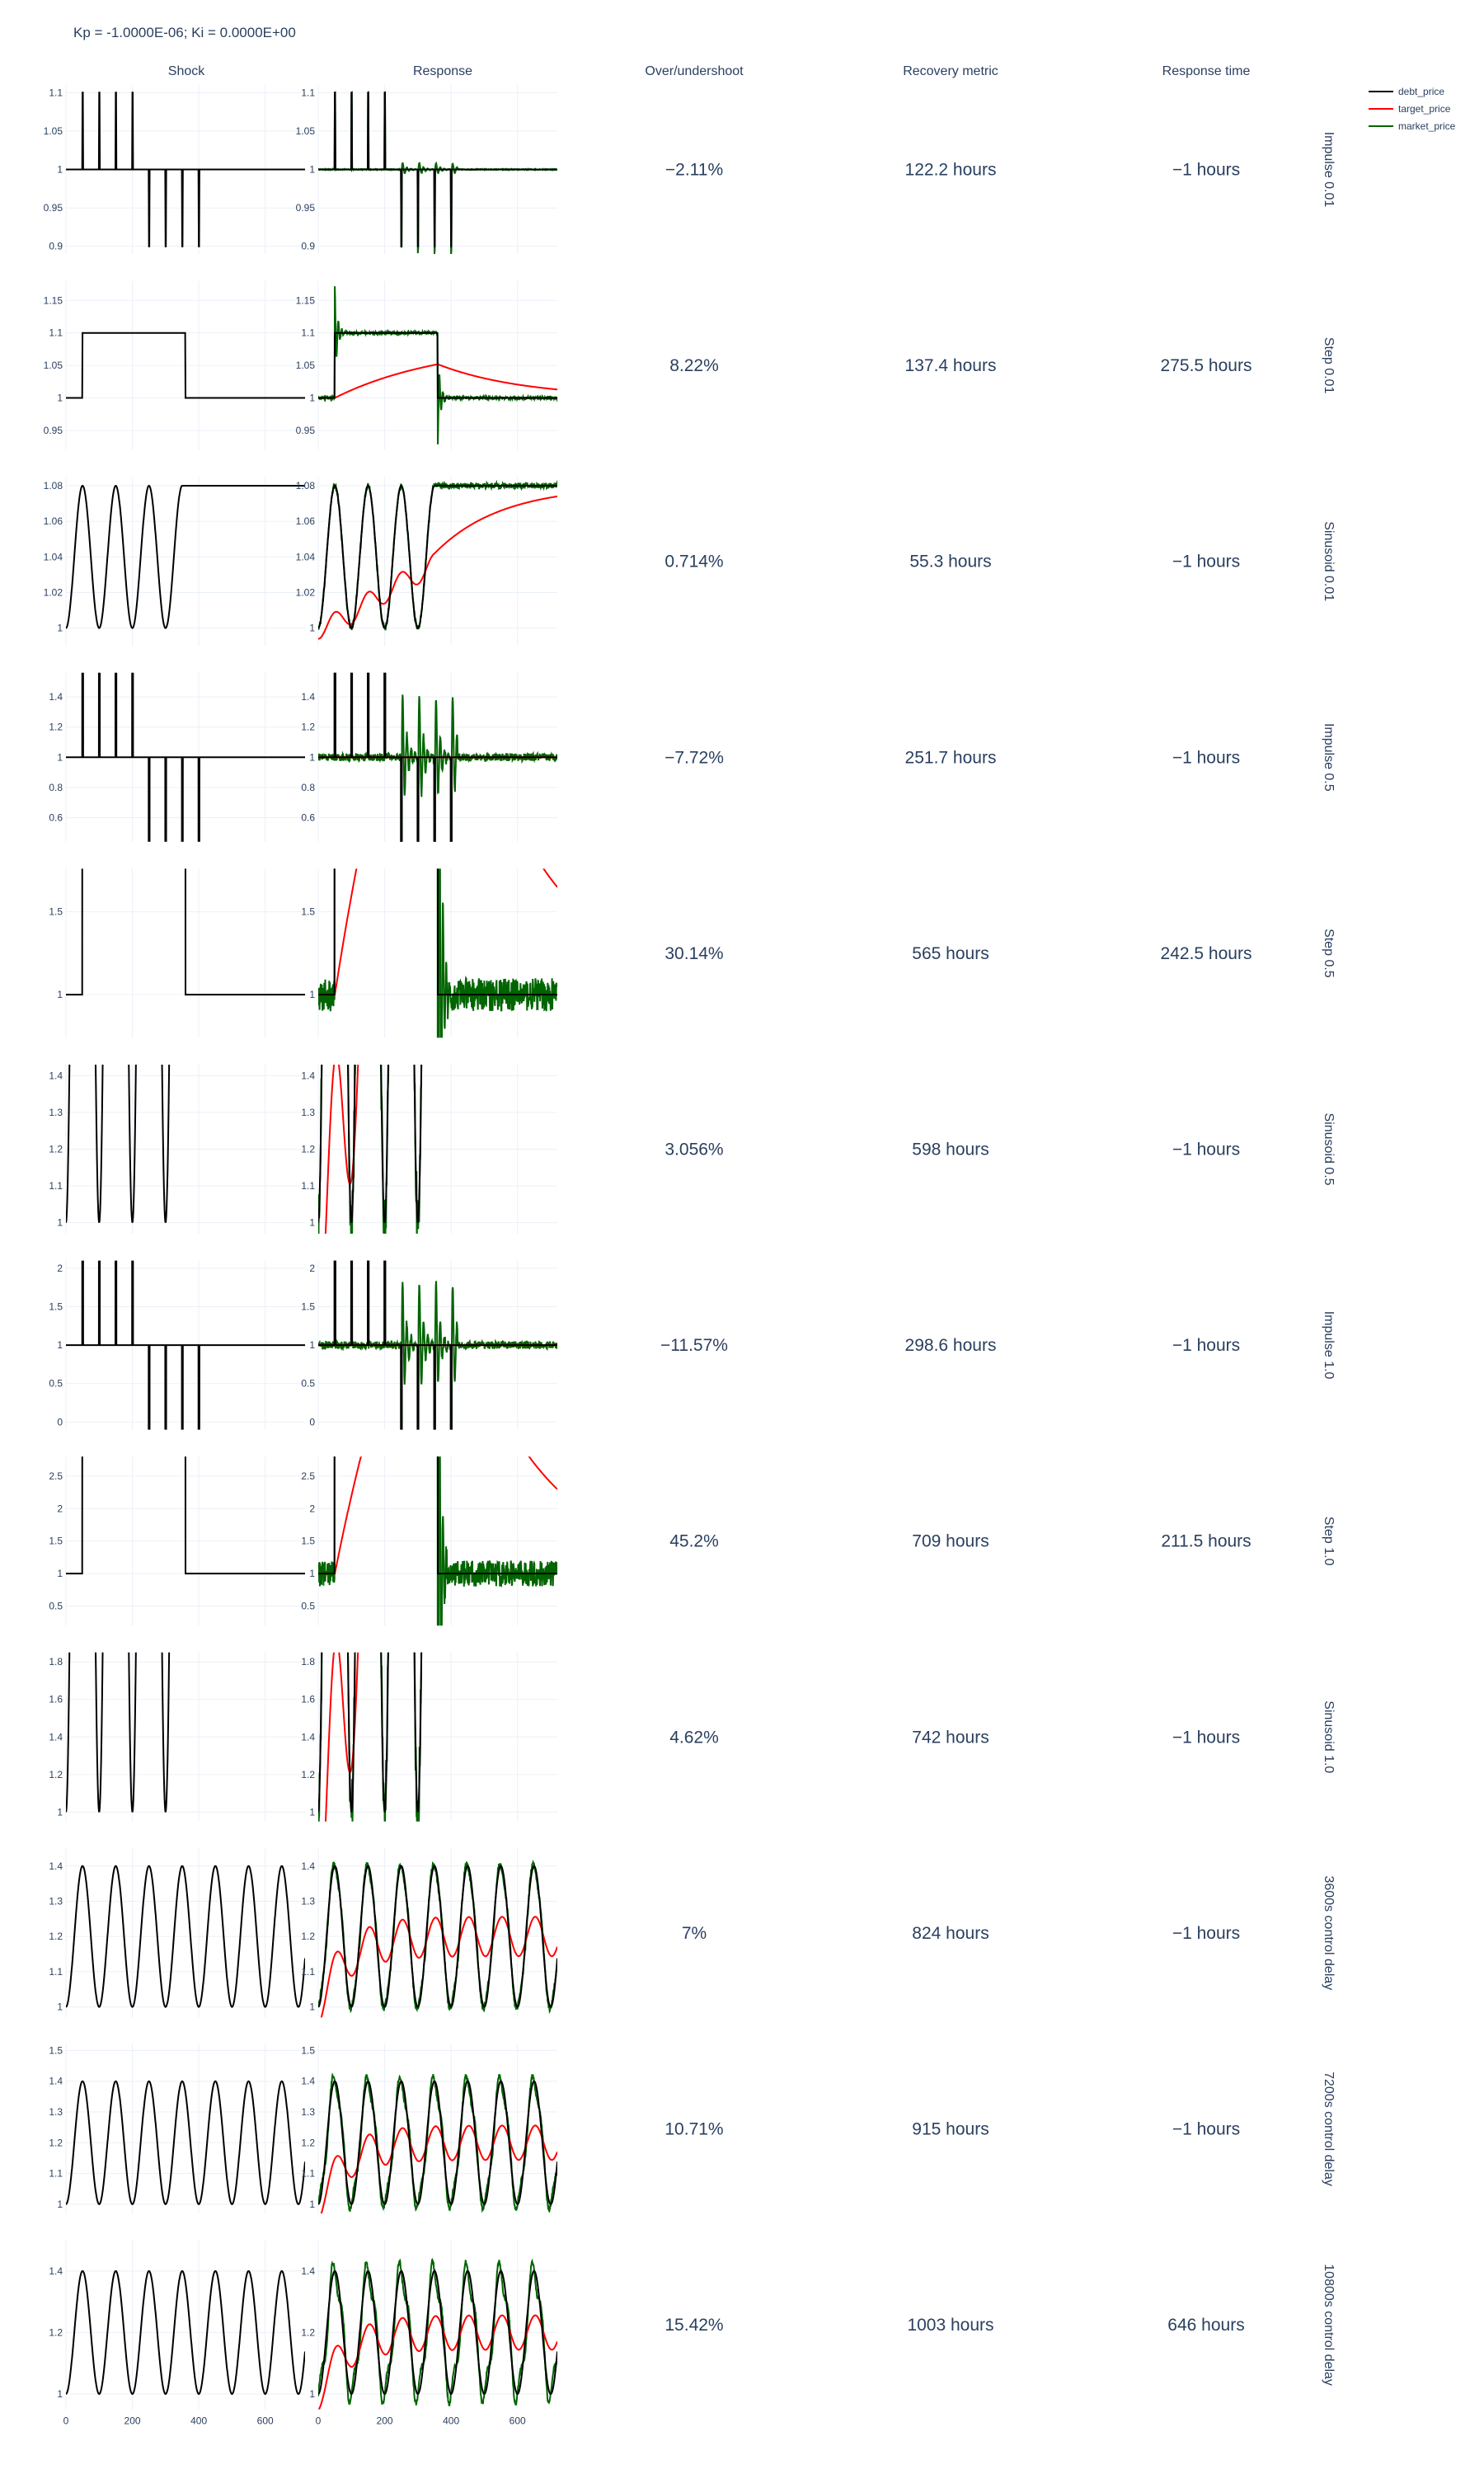  Describe the element at coordinates (56, 1737) in the screenshot. I see `shock-panel-row-9-ytick-label: 1.4` at that location.